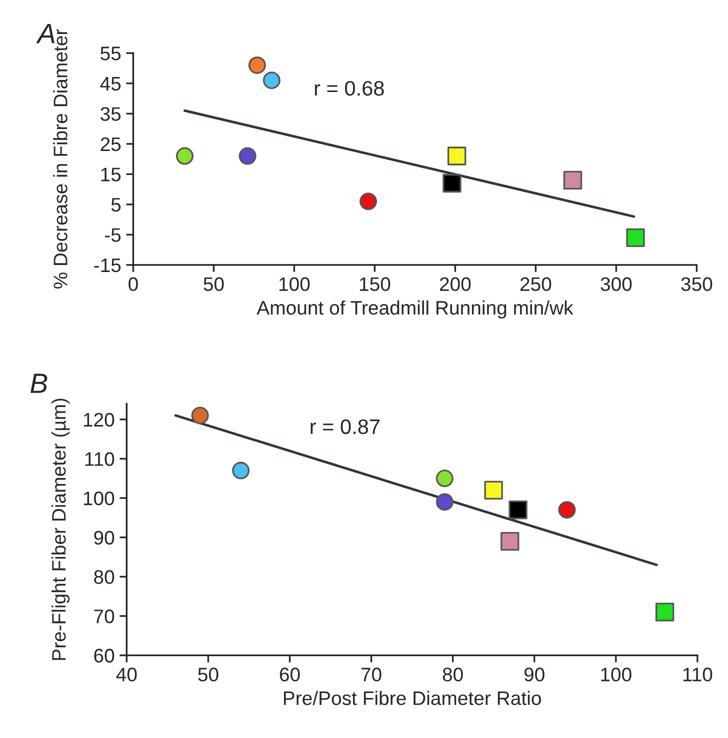  What do you see at coordinates (345, 426) in the screenshot?
I see `annotation: r = 0.87` at bounding box center [345, 426].